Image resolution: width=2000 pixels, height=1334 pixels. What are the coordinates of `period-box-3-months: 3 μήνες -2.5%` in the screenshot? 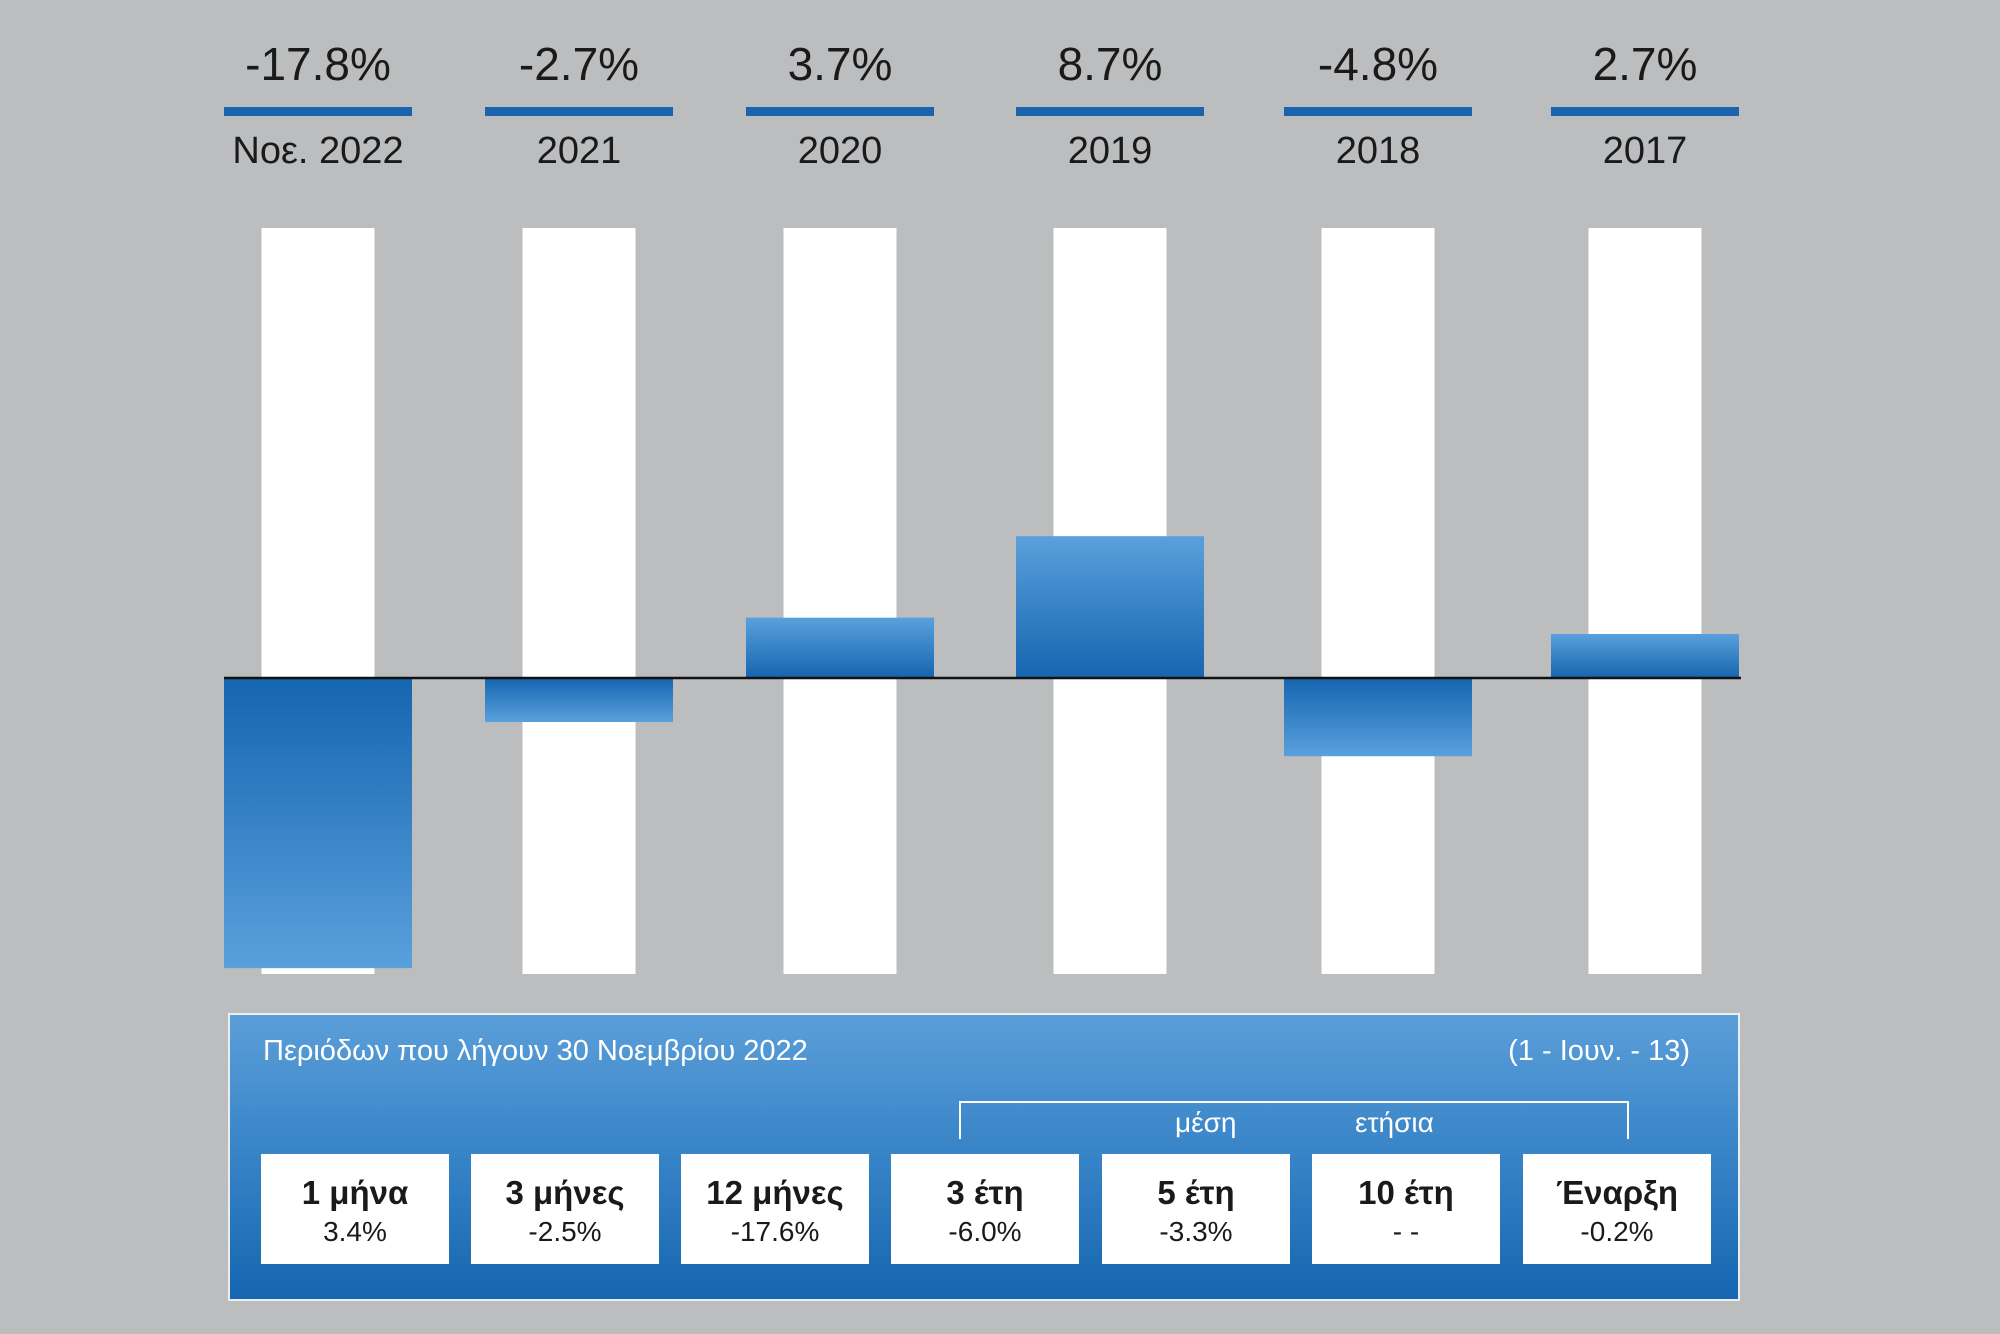 It's located at (565, 1209).